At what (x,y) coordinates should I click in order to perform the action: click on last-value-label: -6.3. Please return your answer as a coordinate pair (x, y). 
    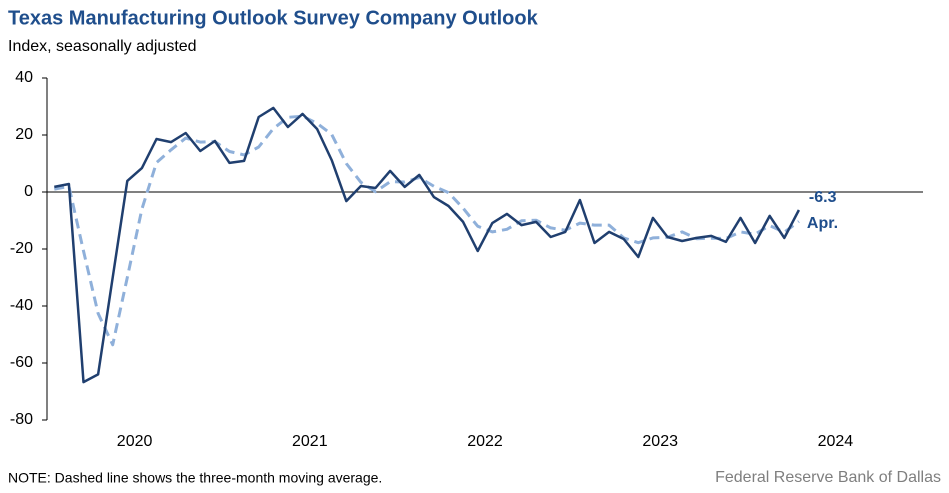
    Looking at the image, I should click on (823, 197).